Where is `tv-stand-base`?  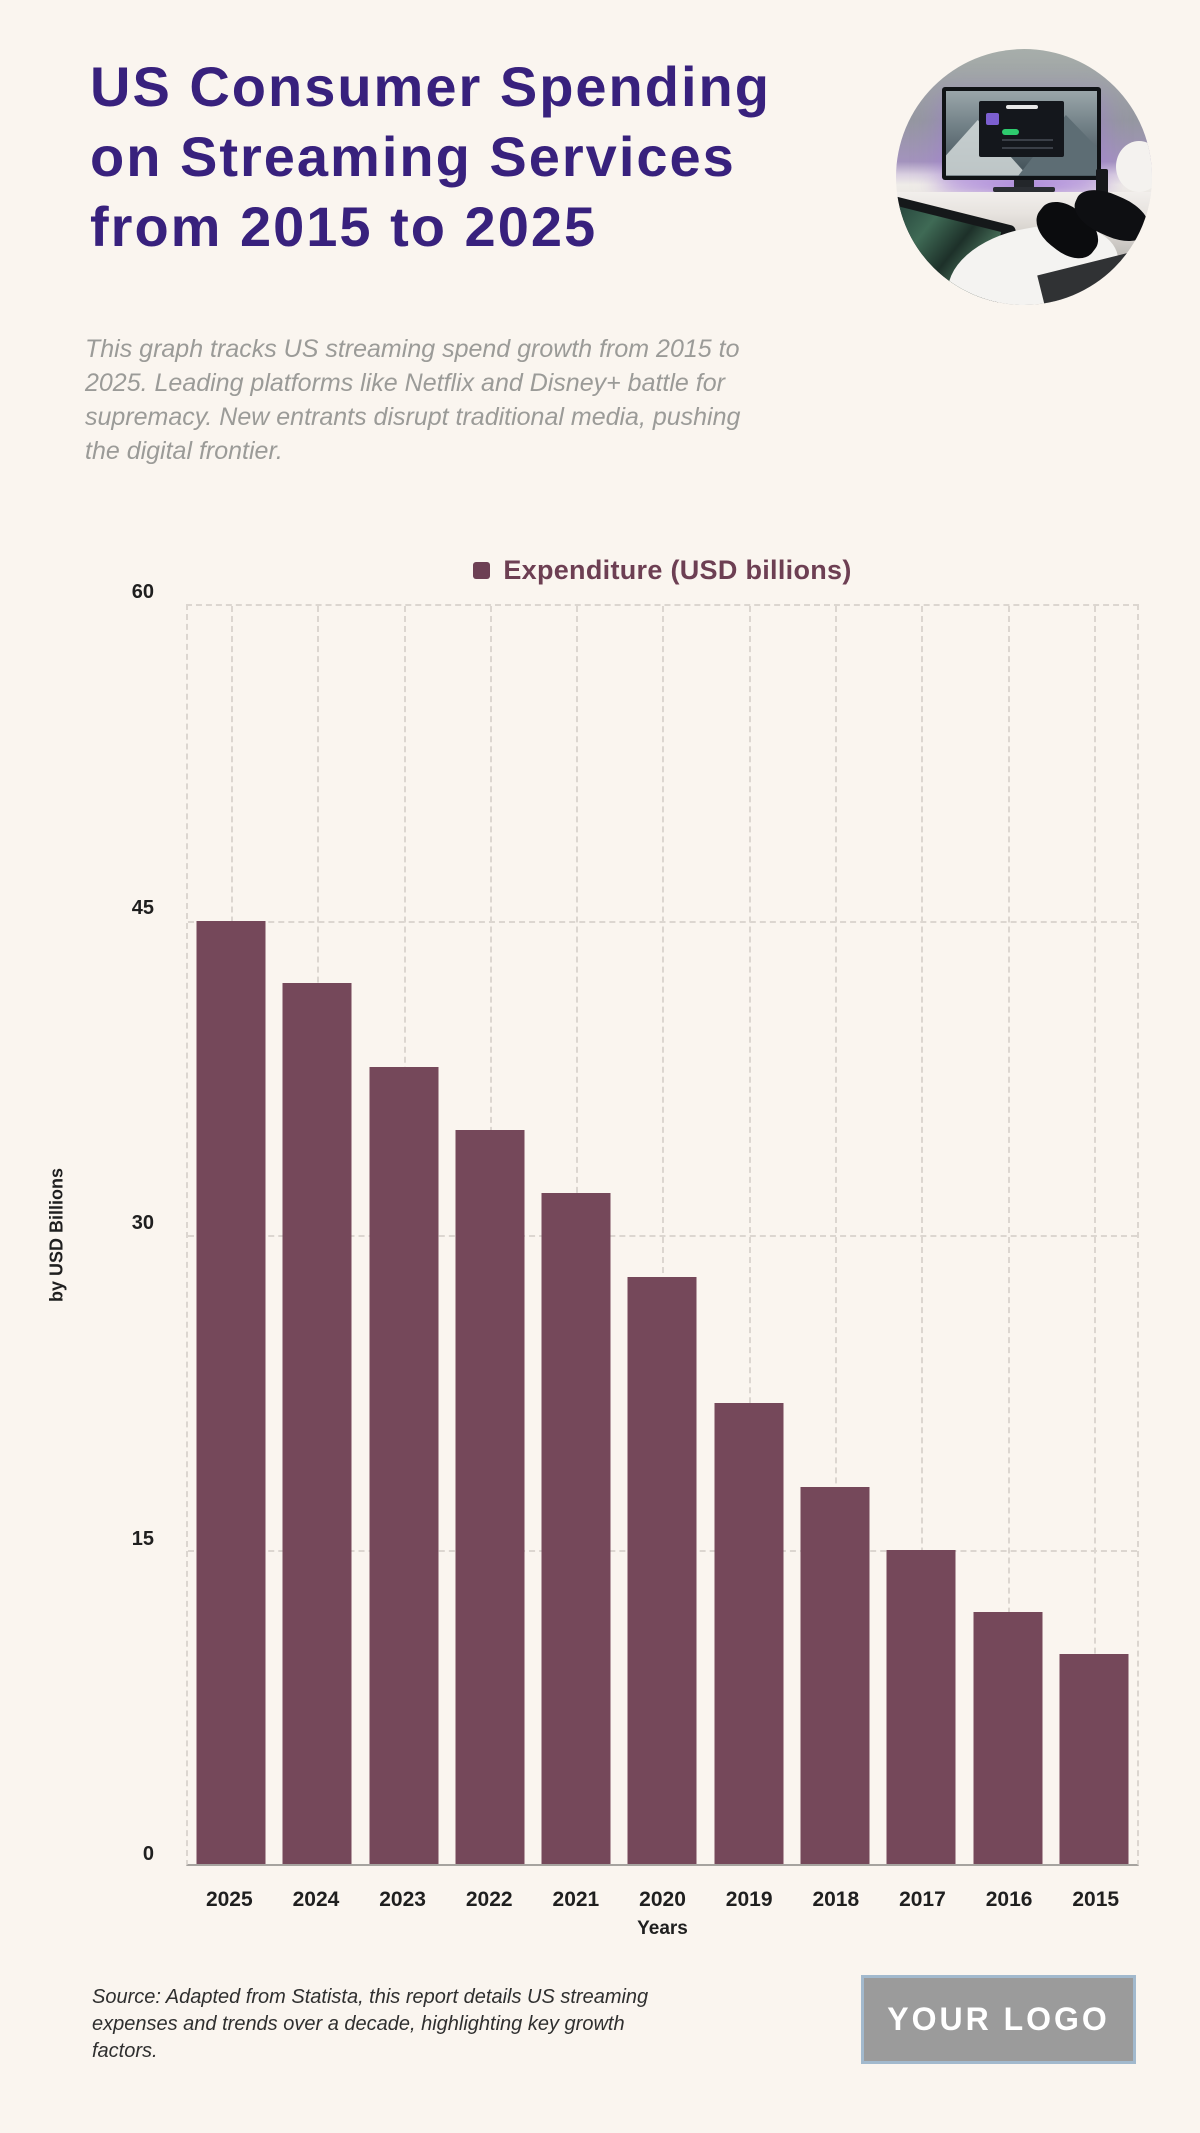
tv-stand-base is located at coordinates (1024, 189).